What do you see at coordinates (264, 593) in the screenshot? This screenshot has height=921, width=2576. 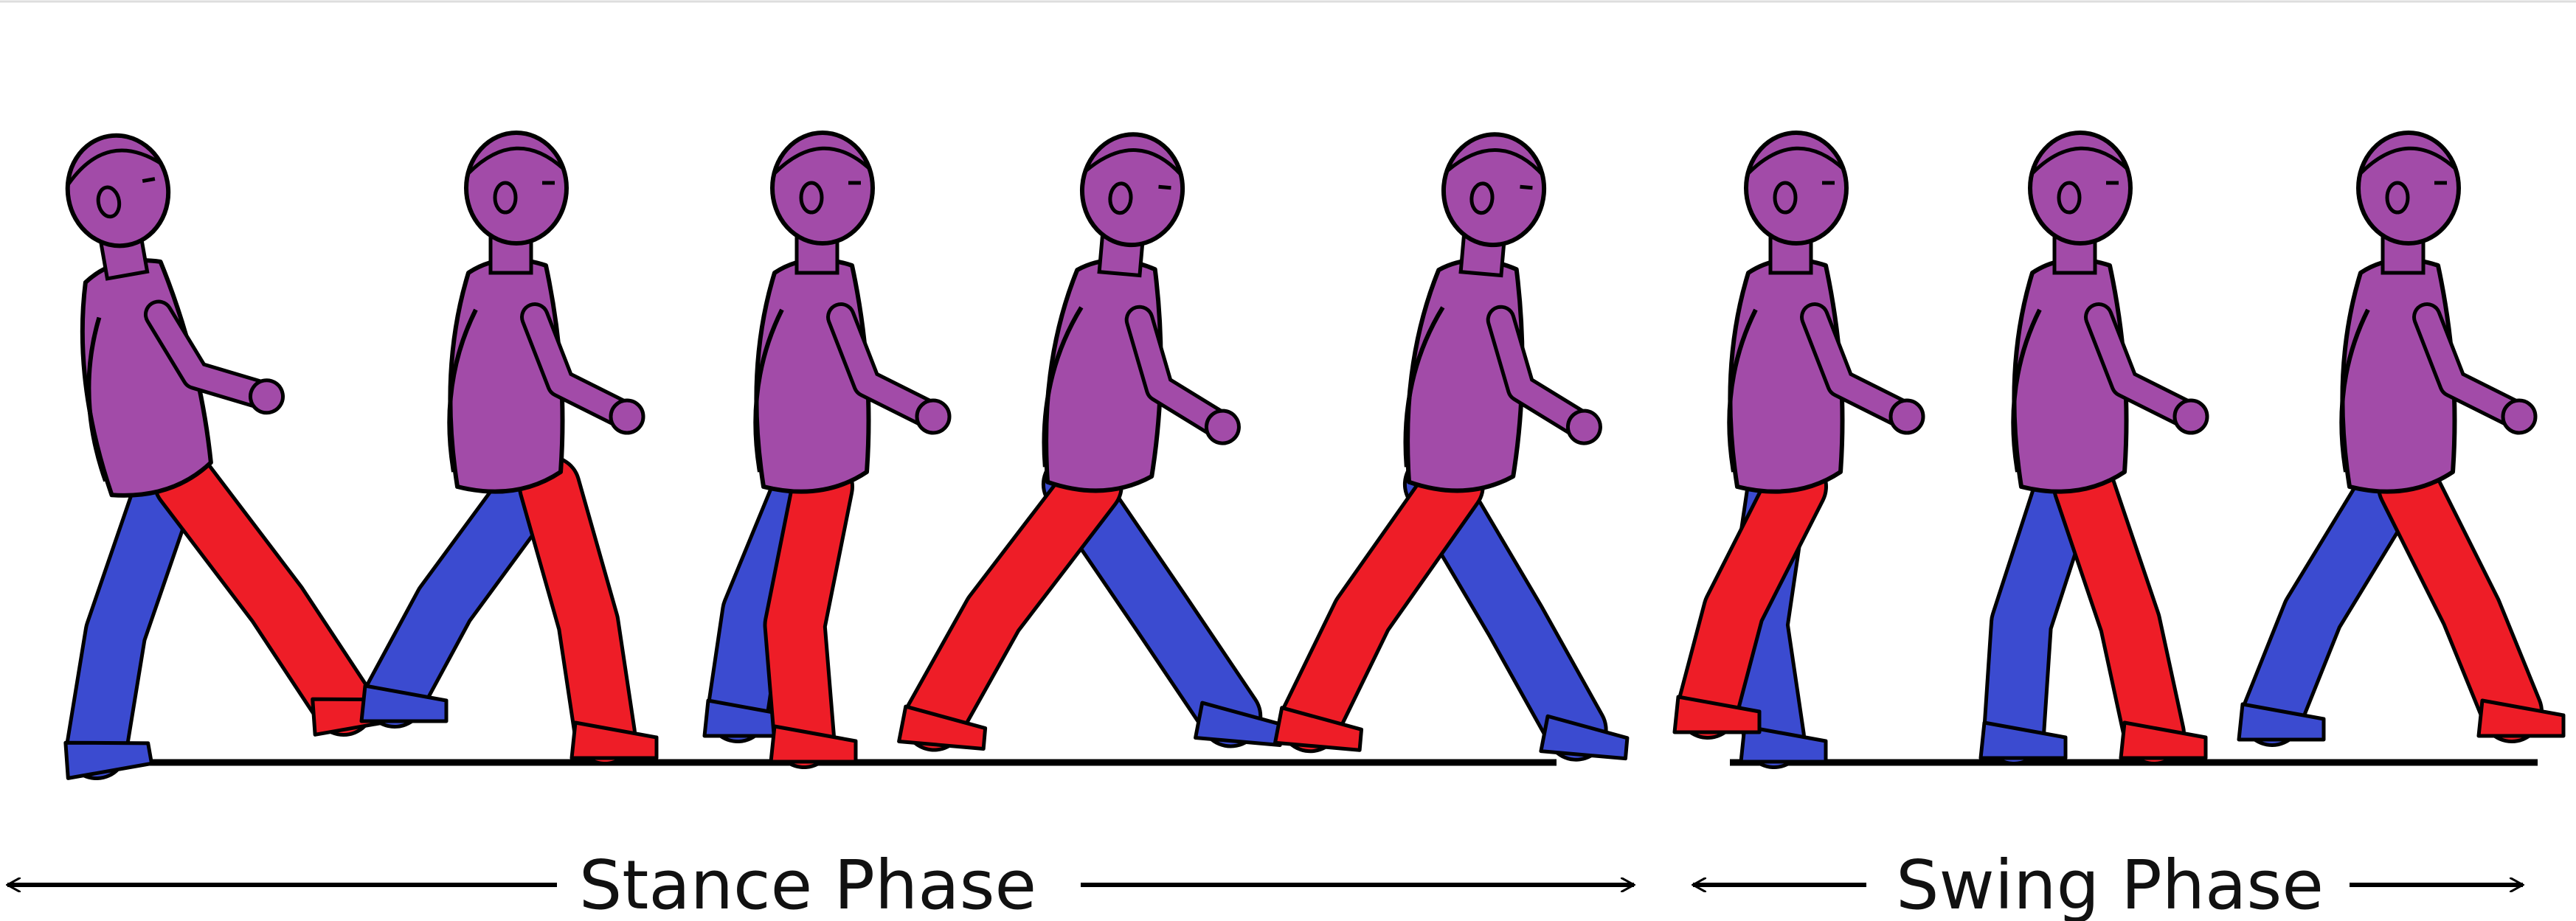 I see `near-leg-1-shape` at bounding box center [264, 593].